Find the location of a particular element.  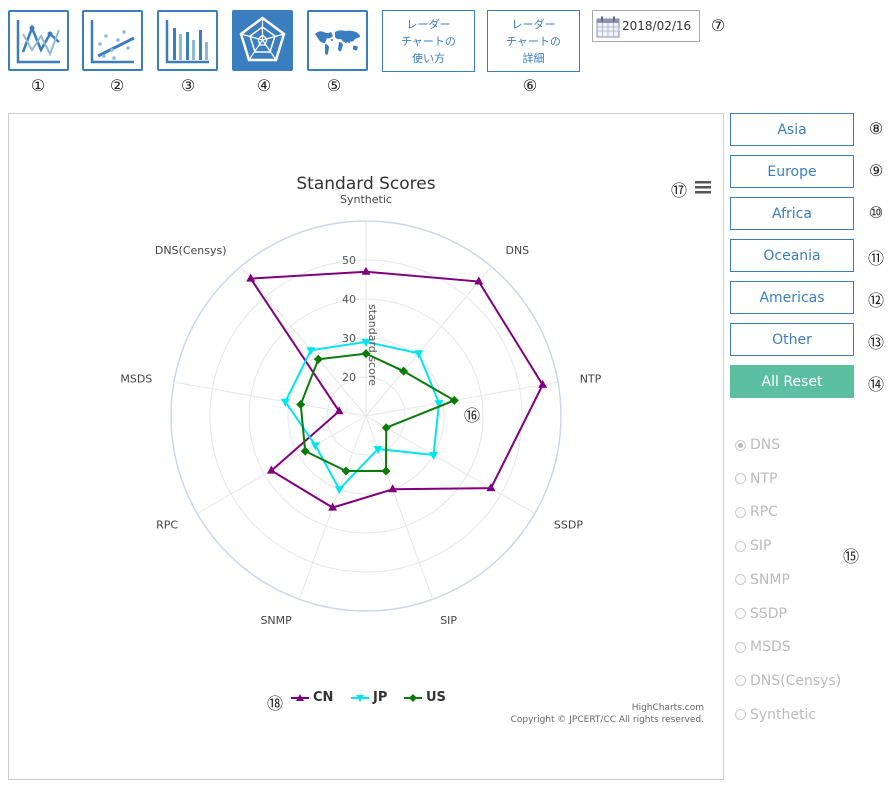

world-map-button is located at coordinates (337, 40).